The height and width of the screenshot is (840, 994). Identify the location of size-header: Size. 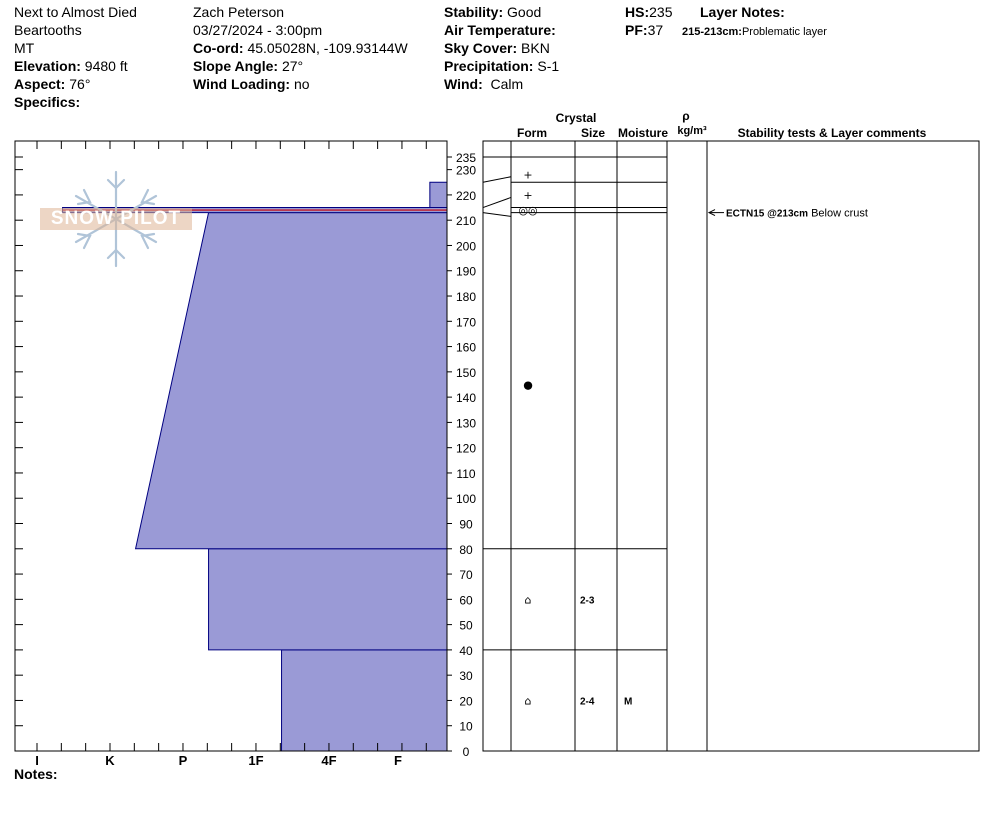
(593, 133).